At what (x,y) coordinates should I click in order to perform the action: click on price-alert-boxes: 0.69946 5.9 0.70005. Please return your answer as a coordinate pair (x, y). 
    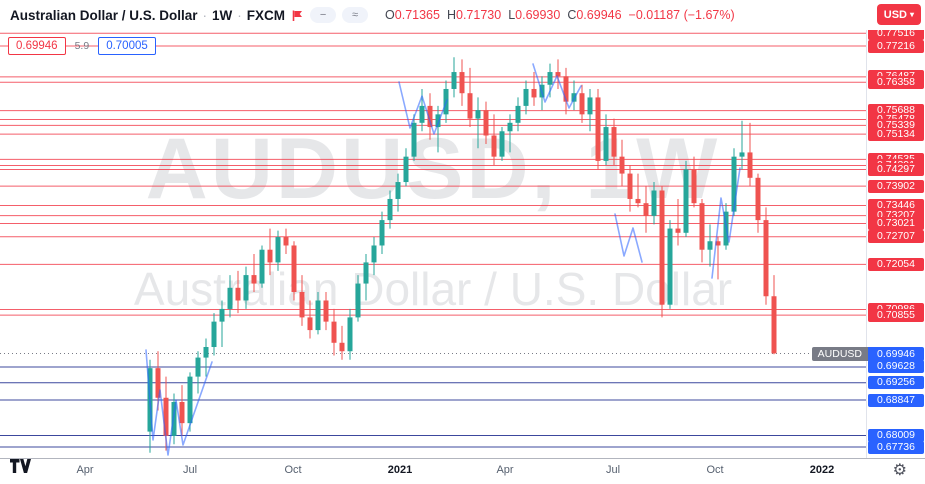
    Looking at the image, I should click on (82, 46).